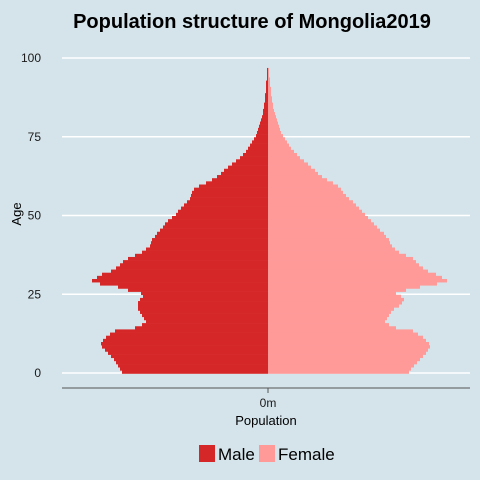  Describe the element at coordinates (35, 294) in the screenshot. I see `y-tick-label-25: 25` at that location.